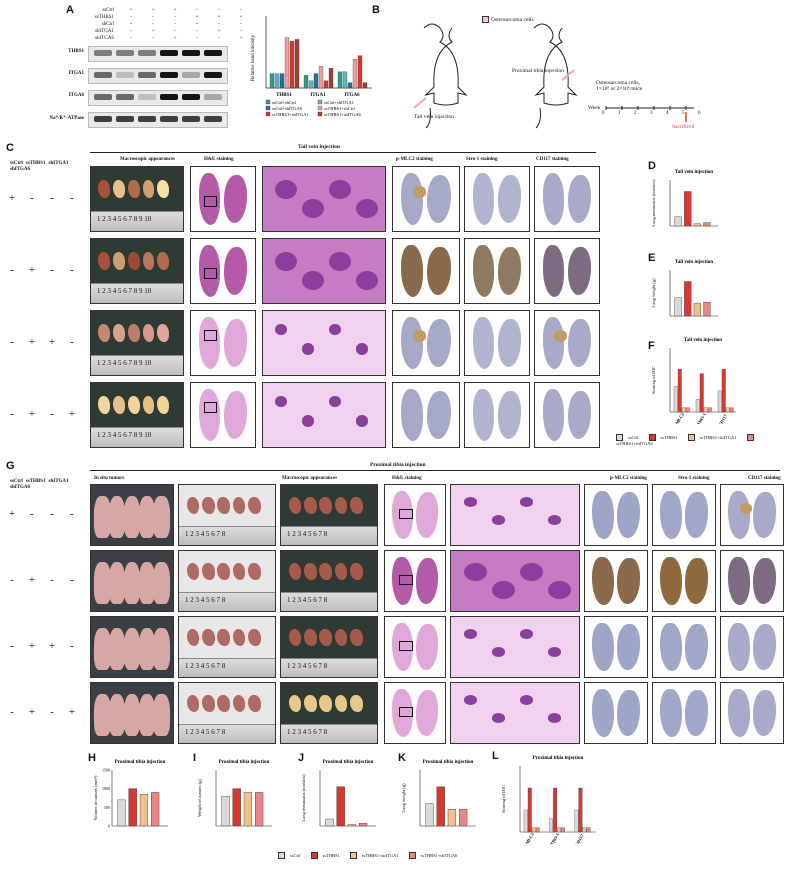 Image resolution: width=791 pixels, height=874 pixels. What do you see at coordinates (616, 713) in the screenshot?
I see `p-mlc2-staining` at bounding box center [616, 713].